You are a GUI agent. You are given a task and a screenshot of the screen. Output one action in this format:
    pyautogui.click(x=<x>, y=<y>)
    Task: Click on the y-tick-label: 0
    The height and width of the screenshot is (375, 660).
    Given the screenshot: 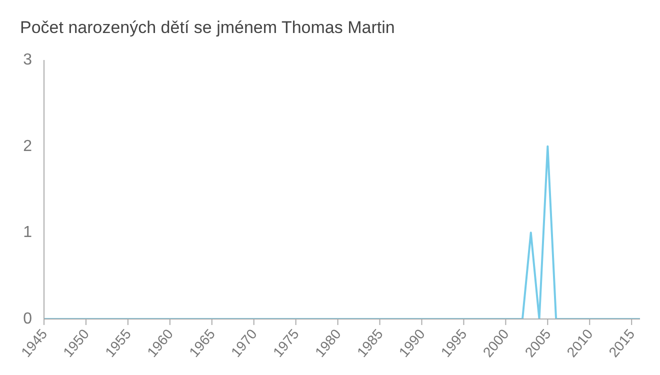 What is the action you would take?
    pyautogui.click(x=27, y=319)
    